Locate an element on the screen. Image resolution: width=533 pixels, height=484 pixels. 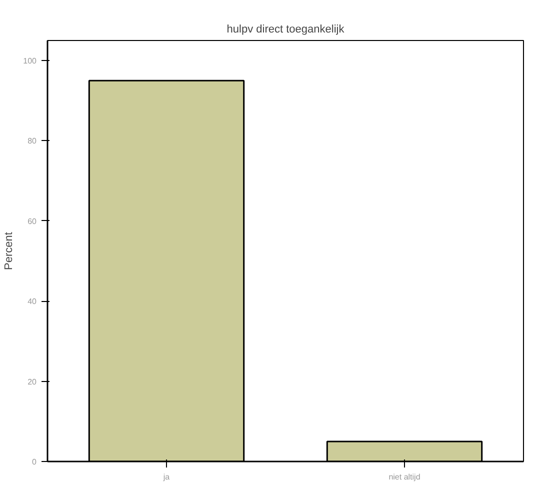
y-tick-label: 40 is located at coordinates (33, 301).